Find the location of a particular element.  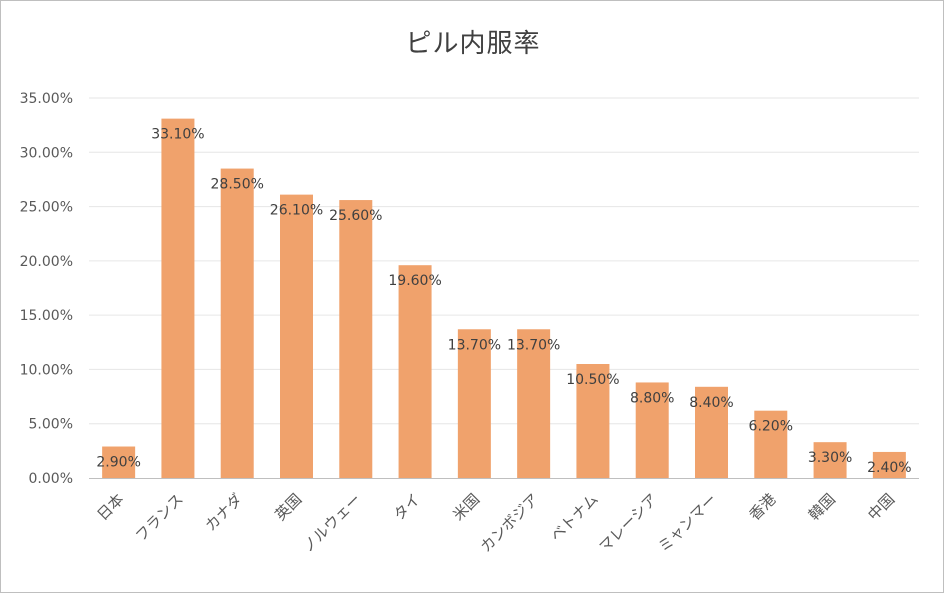

x-category-label: マレーシア is located at coordinates (628, 523).